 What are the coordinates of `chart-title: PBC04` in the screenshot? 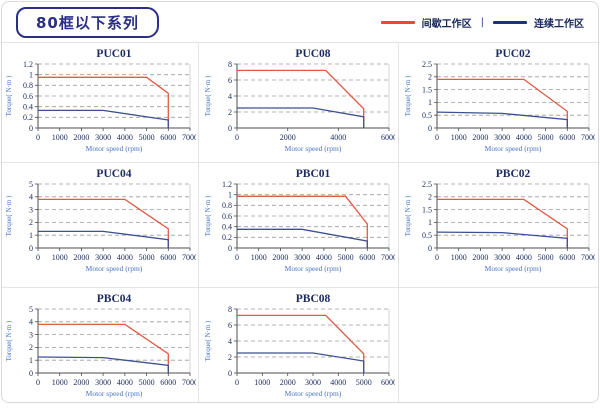 It's located at (114, 299).